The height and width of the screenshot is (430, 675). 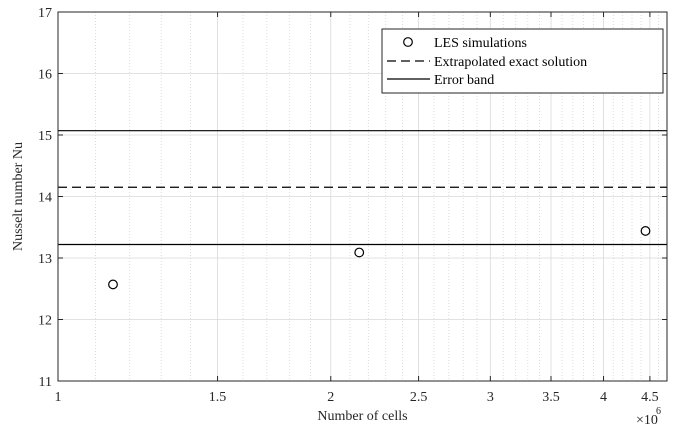 I want to click on x-axis-exponent: ×10 6, so click(x=648, y=417).